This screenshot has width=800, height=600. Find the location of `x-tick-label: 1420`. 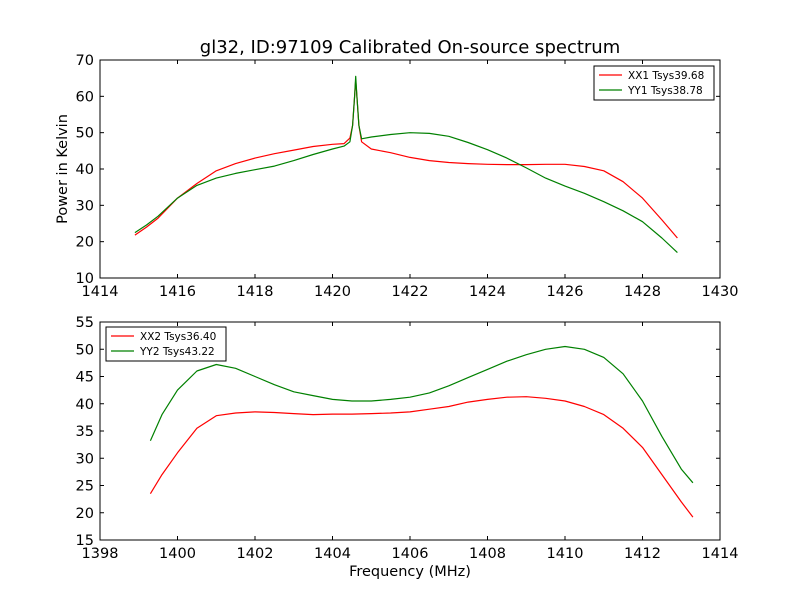

x-tick-label: 1420 is located at coordinates (332, 292).